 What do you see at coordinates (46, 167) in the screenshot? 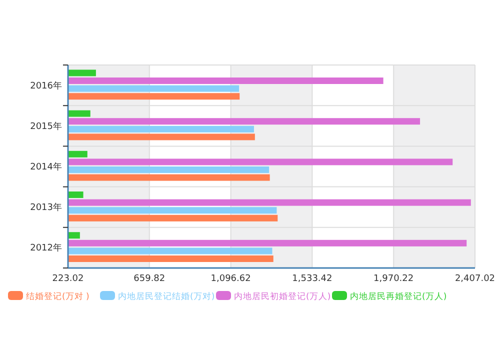
I see `y-tick-label: 2014年` at bounding box center [46, 167].